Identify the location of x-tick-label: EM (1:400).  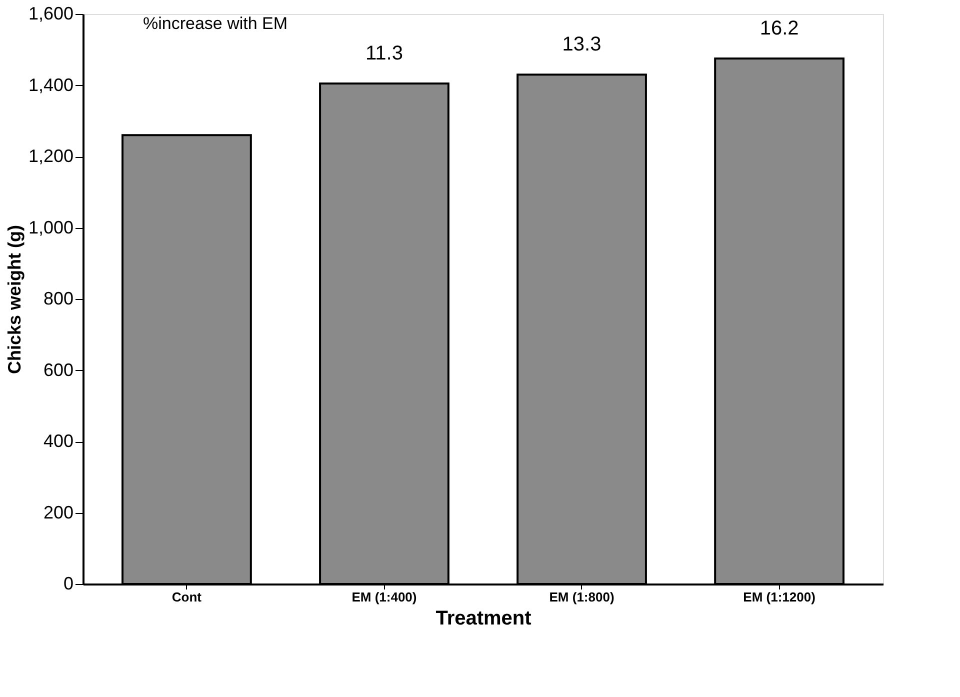
(384, 597).